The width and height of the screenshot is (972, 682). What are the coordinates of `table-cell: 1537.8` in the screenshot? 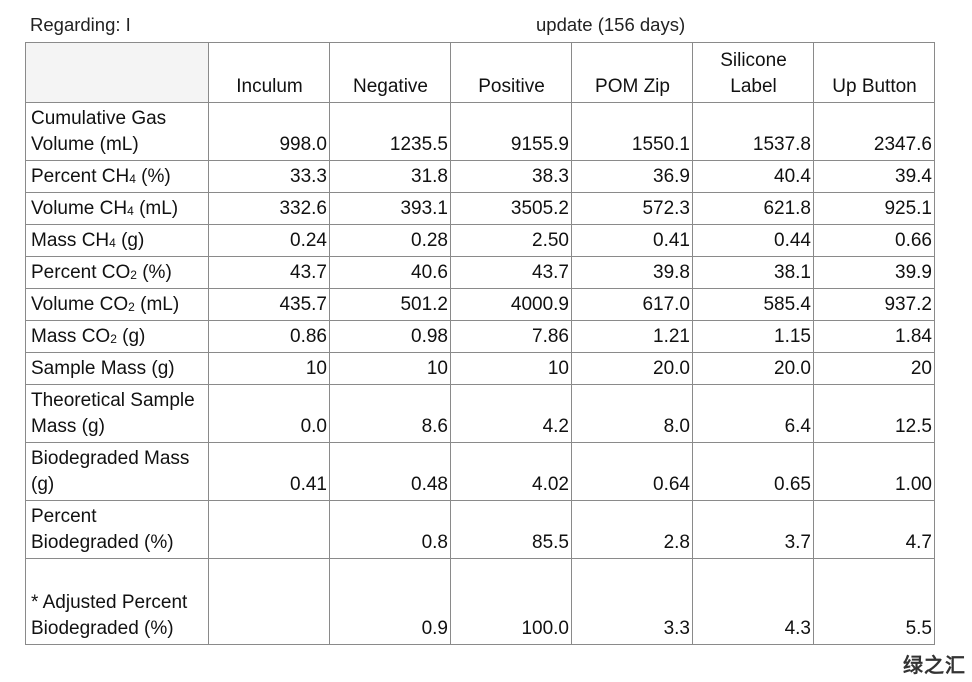 It's located at (753, 131).